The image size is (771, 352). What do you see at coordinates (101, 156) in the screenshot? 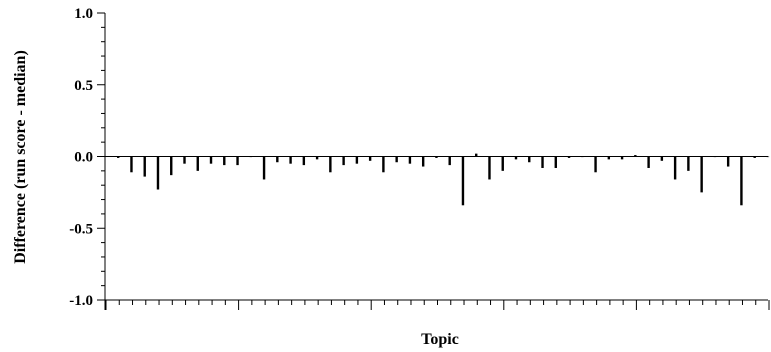
I see `y-axis-ticks` at bounding box center [101, 156].